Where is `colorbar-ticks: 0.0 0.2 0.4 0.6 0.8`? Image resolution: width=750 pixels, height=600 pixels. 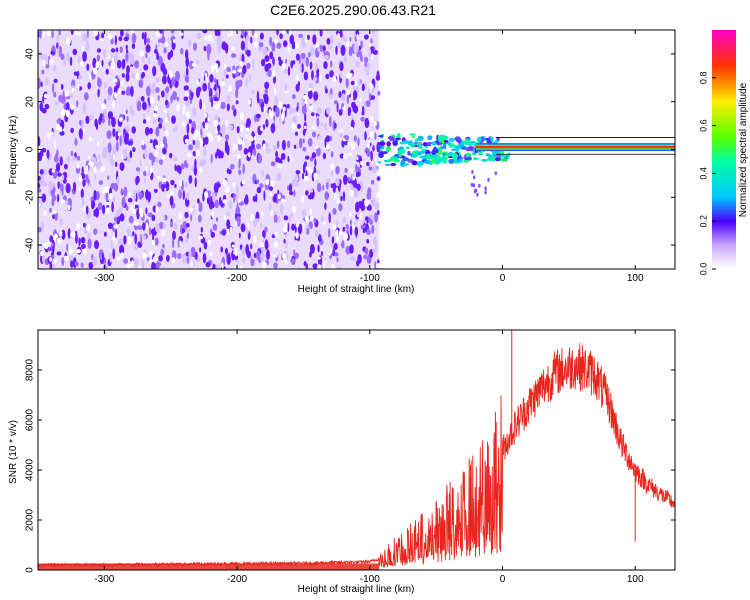
colorbar-ticks: 0.0 0.2 0.4 0.6 0.8 is located at coordinates (707, 173).